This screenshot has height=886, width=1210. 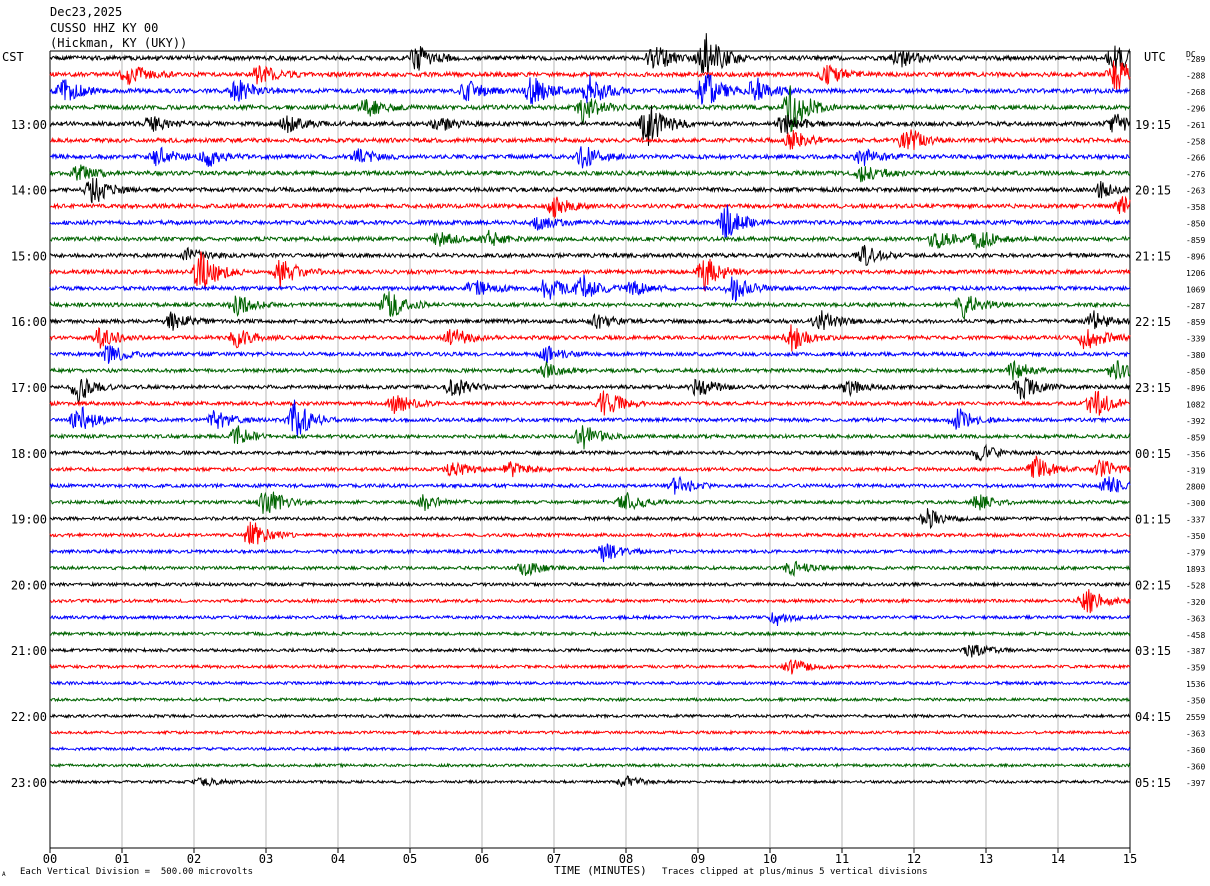 What do you see at coordinates (338, 859) in the screenshot?
I see `x-tick-label: 04` at bounding box center [338, 859].